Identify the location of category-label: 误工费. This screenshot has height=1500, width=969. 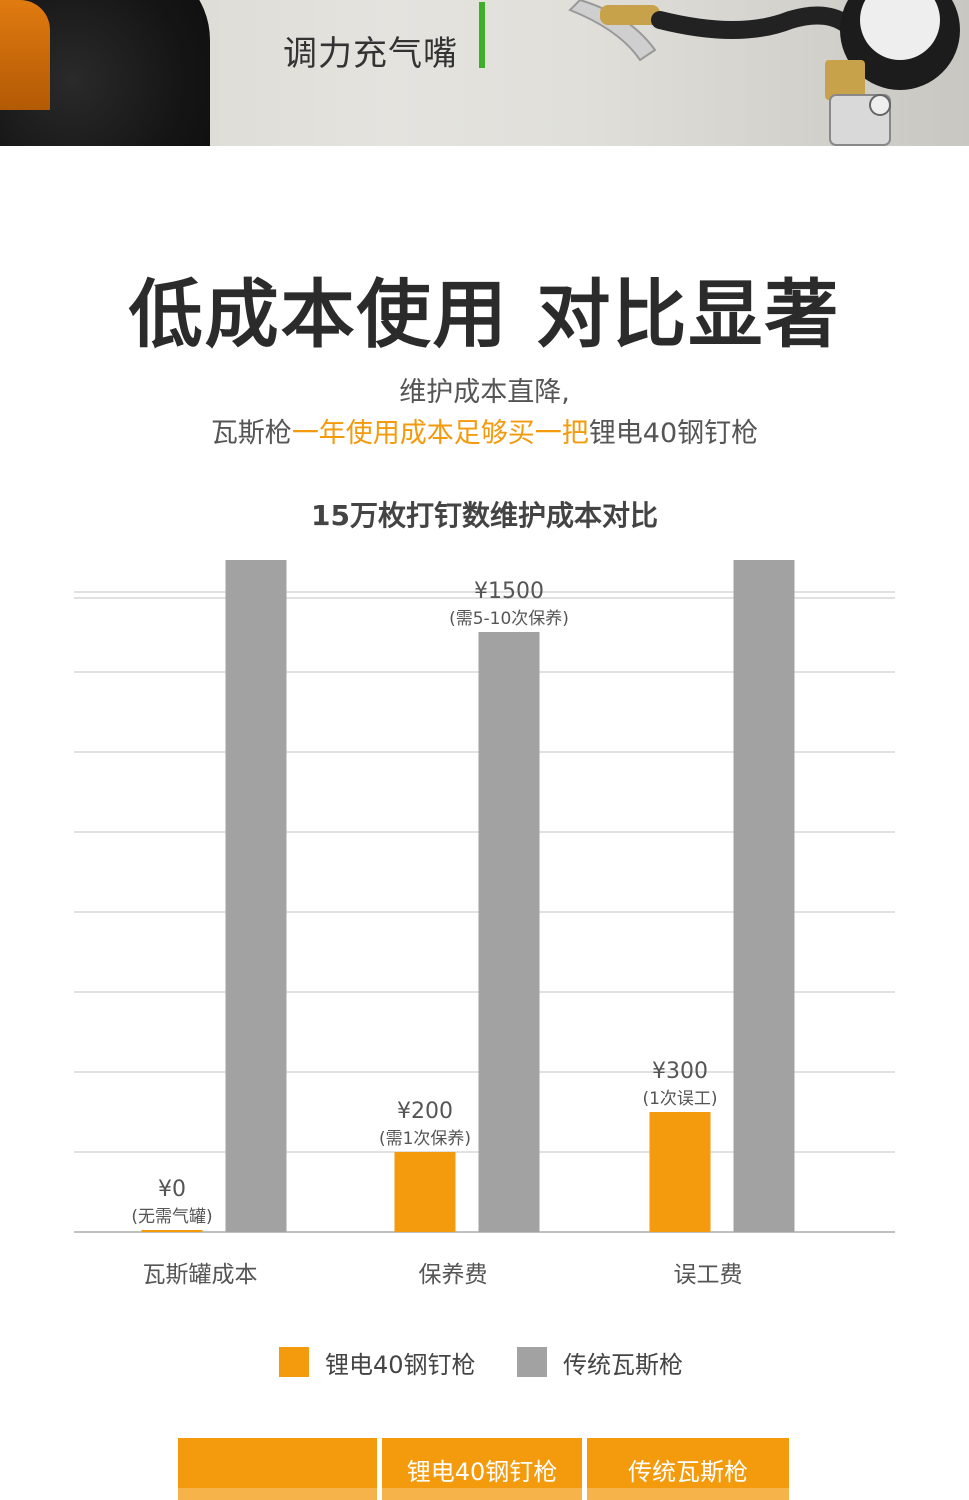
(708, 1275).